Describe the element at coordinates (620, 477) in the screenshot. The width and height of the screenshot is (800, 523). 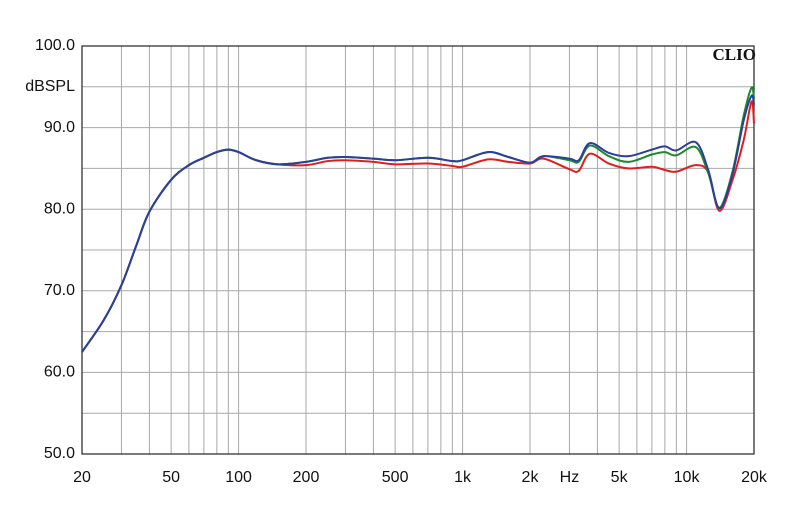
I see `x-tick-label: 5k` at that location.